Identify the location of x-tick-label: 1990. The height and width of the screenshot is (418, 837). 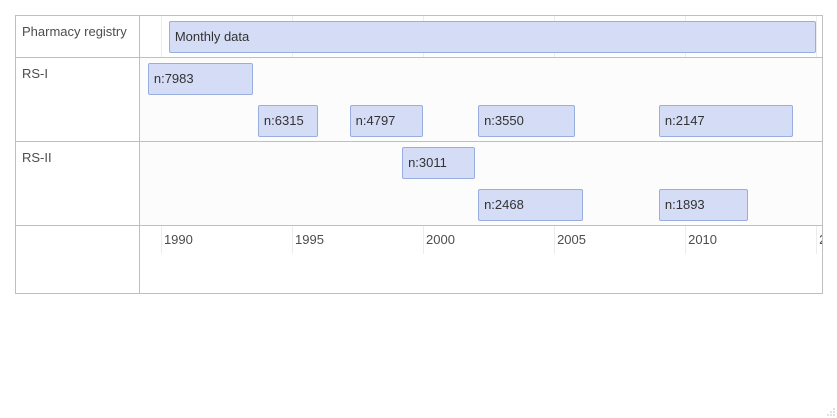
(178, 239).